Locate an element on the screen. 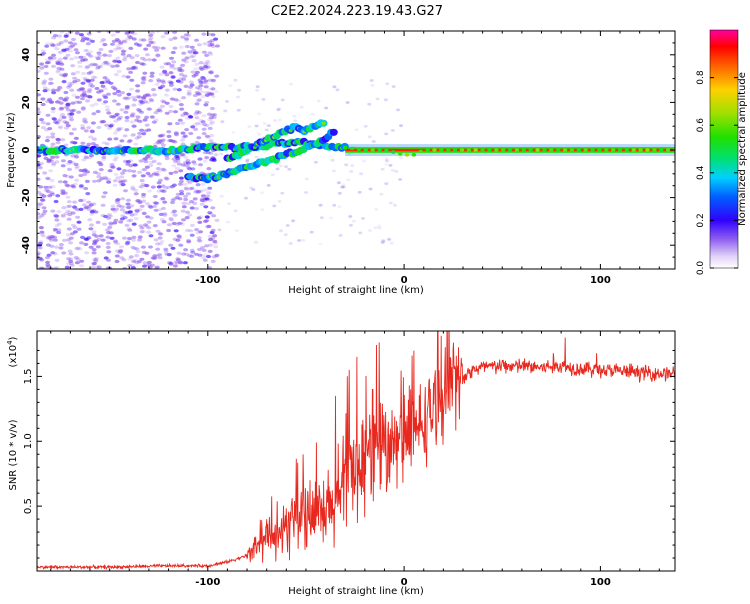 This screenshot has width=750, height=604. snr-y-scale: (x104) is located at coordinates (12, 351).